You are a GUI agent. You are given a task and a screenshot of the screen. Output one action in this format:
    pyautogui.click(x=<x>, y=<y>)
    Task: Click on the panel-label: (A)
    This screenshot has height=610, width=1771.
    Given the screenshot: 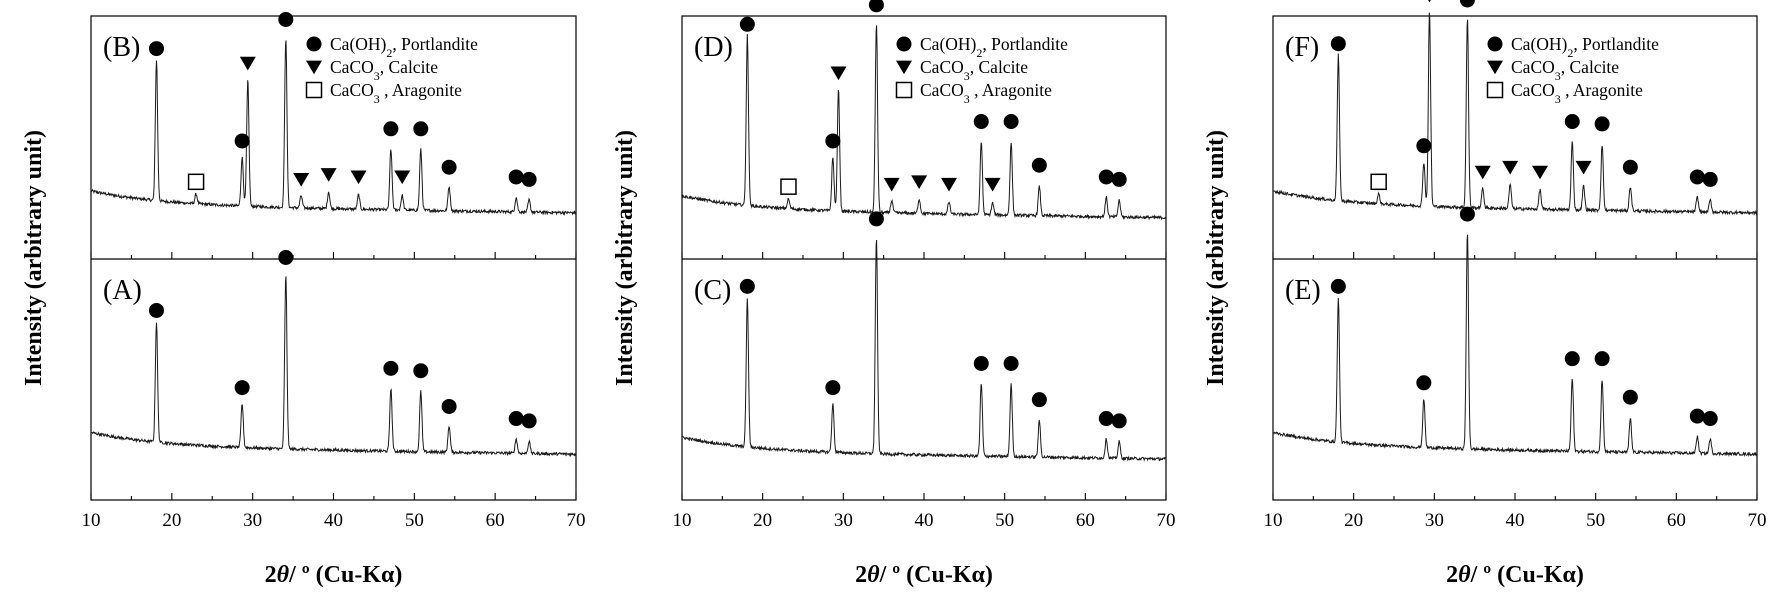 What is the action you would take?
    pyautogui.click(x=122, y=290)
    